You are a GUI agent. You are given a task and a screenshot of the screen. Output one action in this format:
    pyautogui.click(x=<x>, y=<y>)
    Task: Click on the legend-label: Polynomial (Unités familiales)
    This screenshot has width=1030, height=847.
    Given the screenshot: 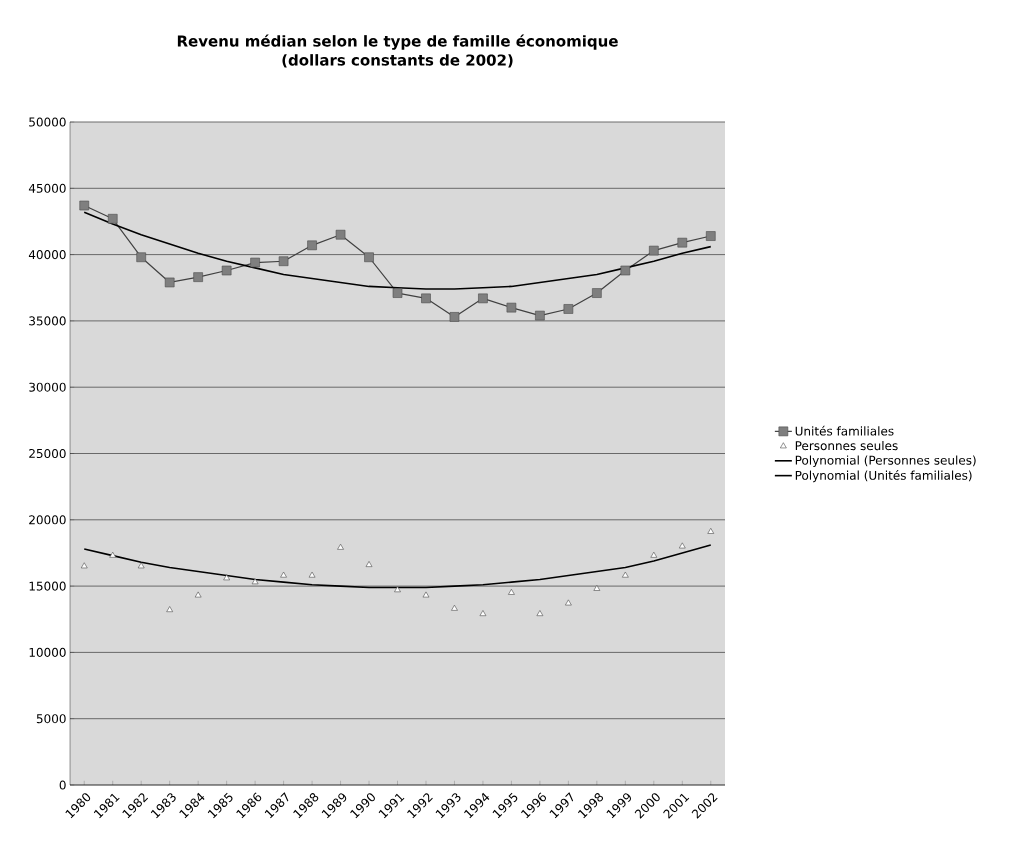 What is the action you would take?
    pyautogui.click(x=883, y=476)
    